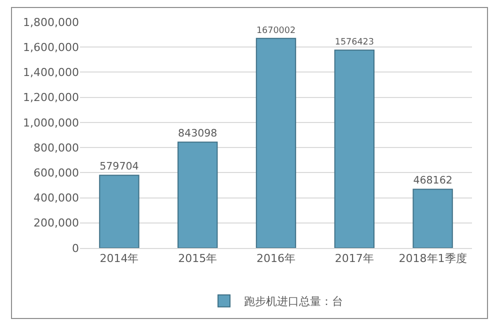  What do you see at coordinates (119, 259) in the screenshot?
I see `x-tick-label: 2014年` at bounding box center [119, 259].